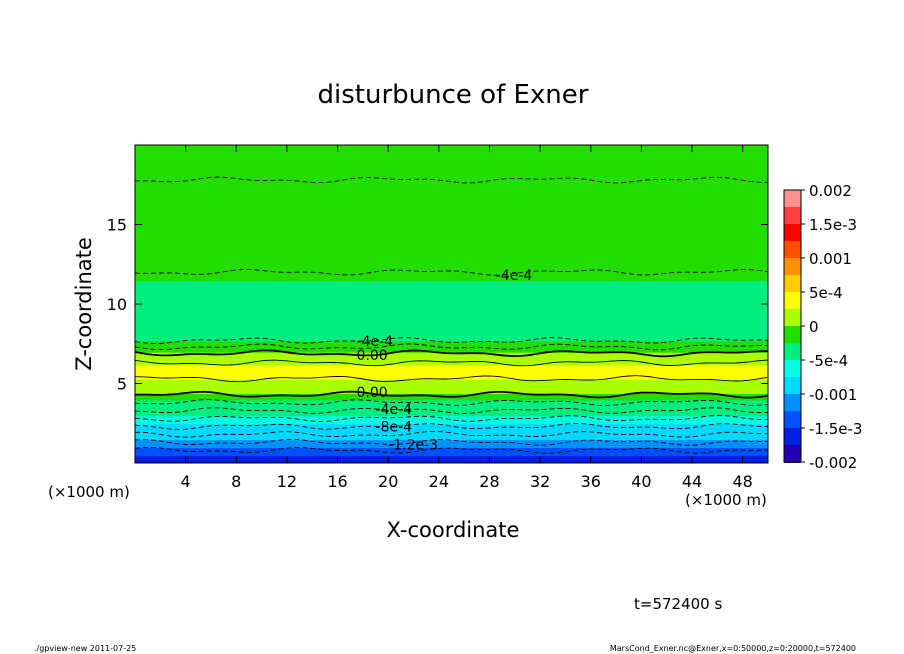 The image size is (904, 654). What do you see at coordinates (122, 384) in the screenshot?
I see `y-tick-label-0: 5` at bounding box center [122, 384].